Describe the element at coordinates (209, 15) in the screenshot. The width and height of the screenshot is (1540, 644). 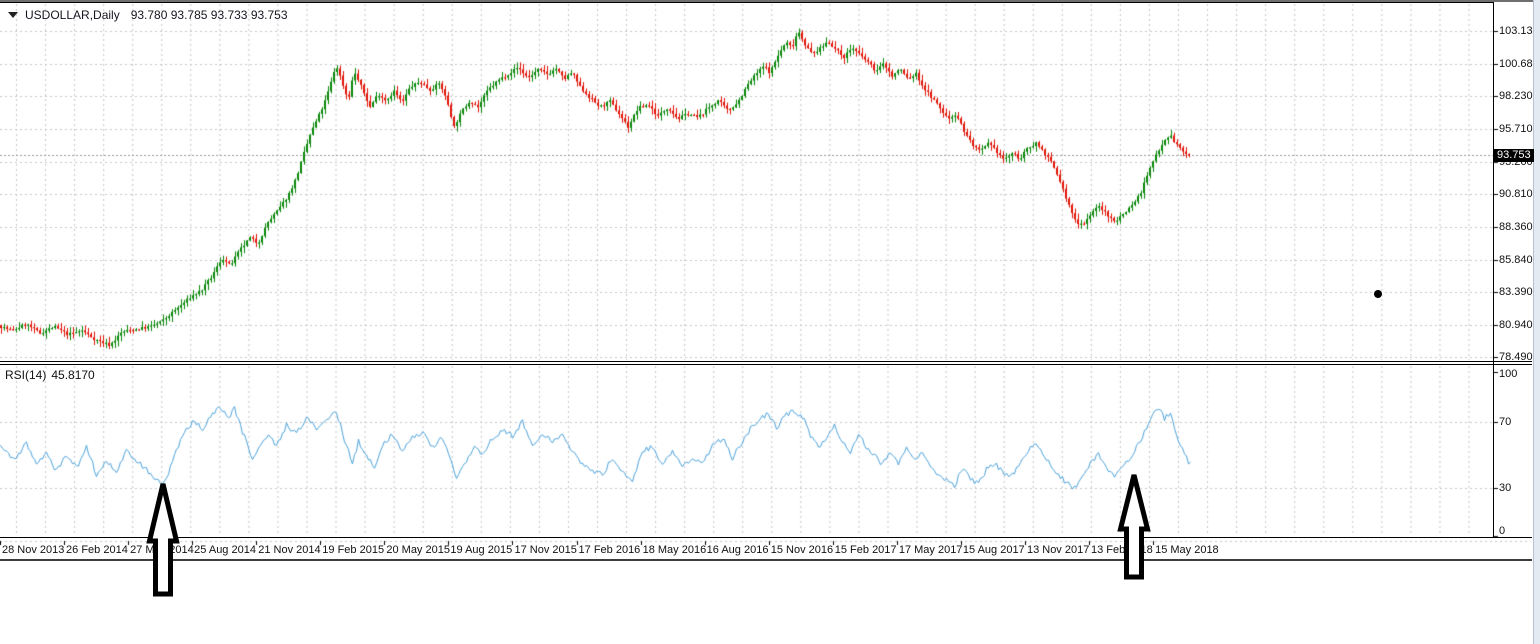
I see `ohlc-quotes: 93.780 93.785 93.733 93.753` at that location.